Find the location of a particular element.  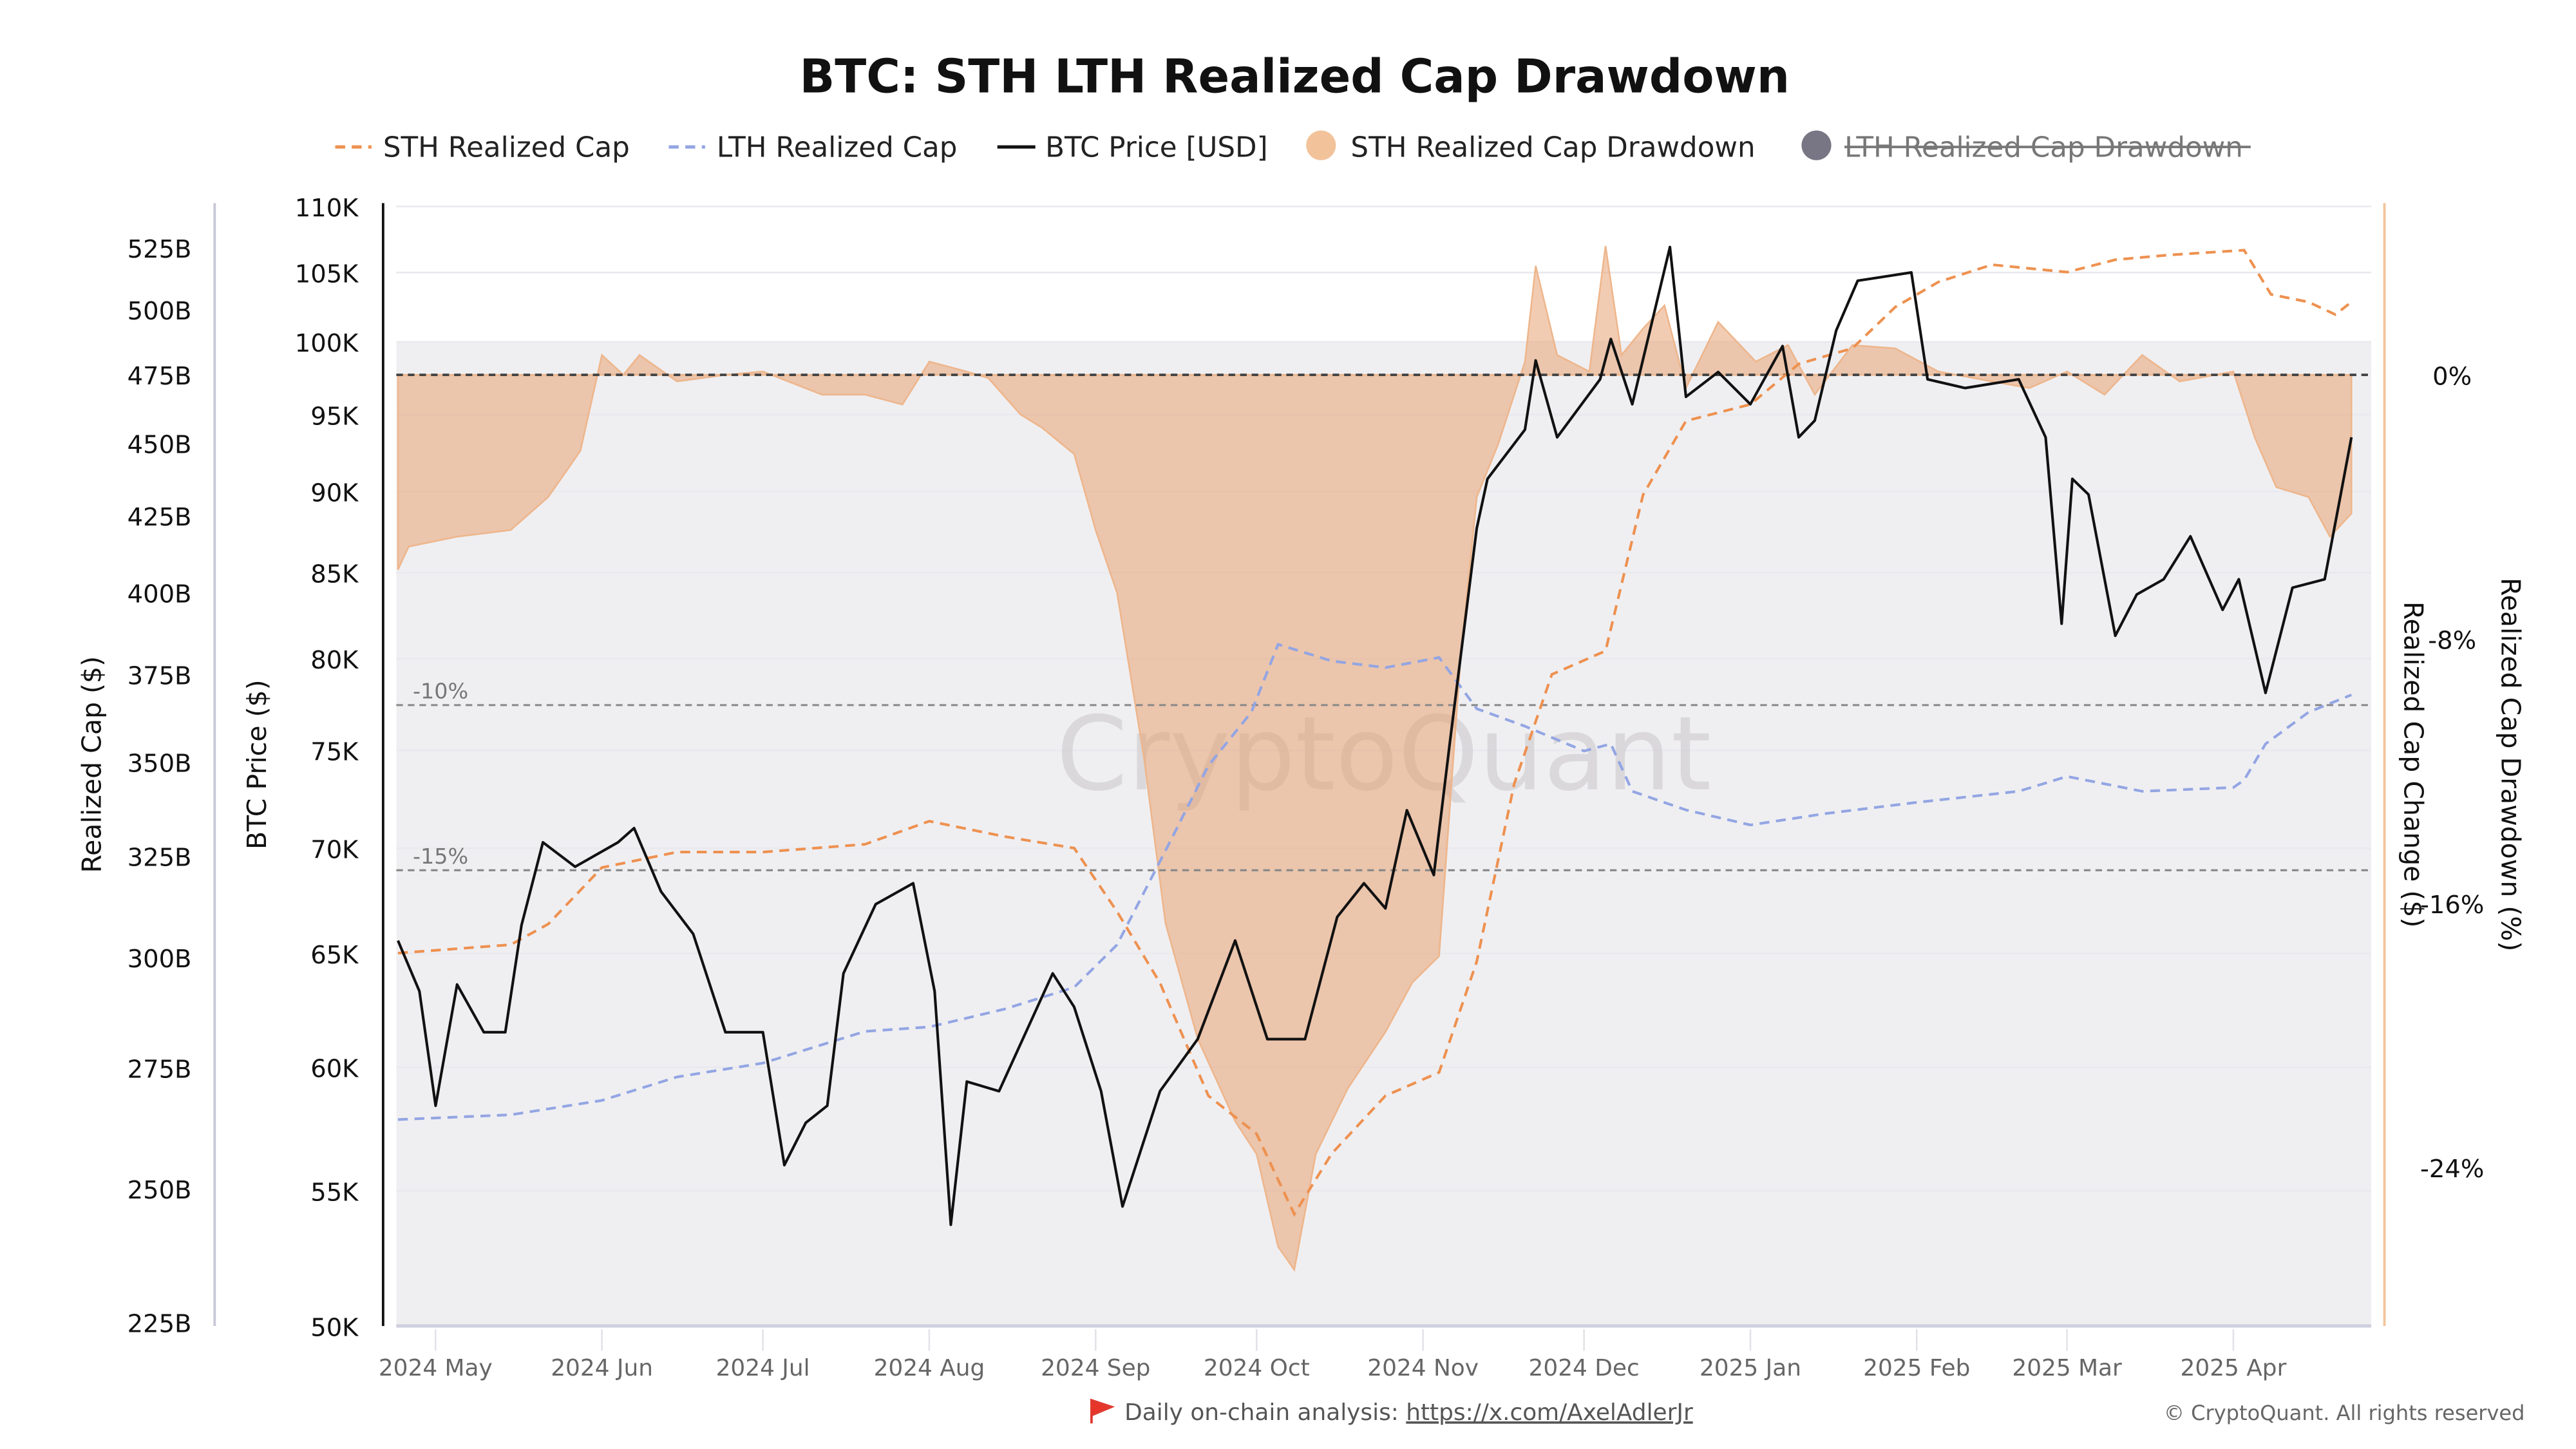

reference-line-label: -10% is located at coordinates (441, 691).